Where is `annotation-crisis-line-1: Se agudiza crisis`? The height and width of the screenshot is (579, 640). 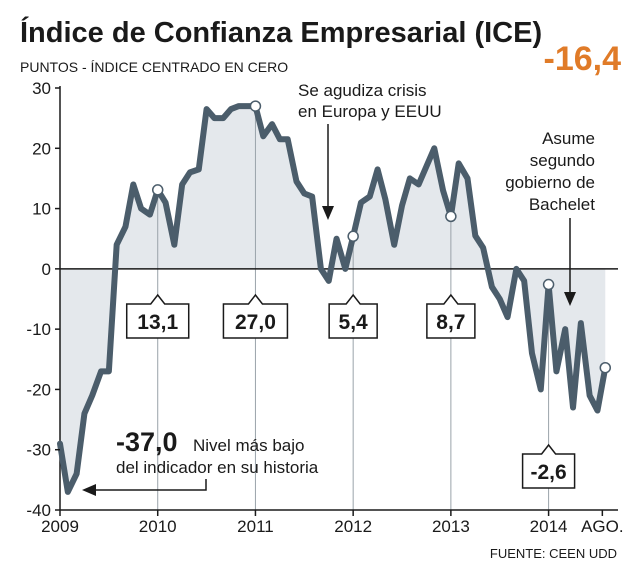 annotation-crisis-line-1: Se agudiza crisis is located at coordinates (362, 90).